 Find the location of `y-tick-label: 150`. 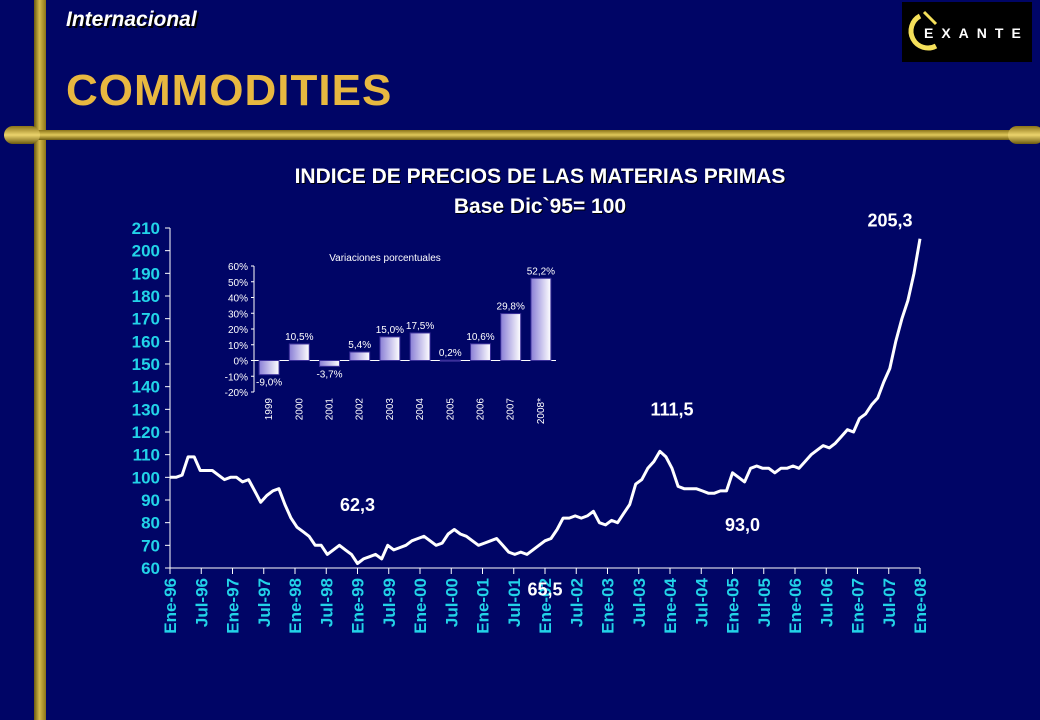

y-tick-label: 150 is located at coordinates (146, 364).